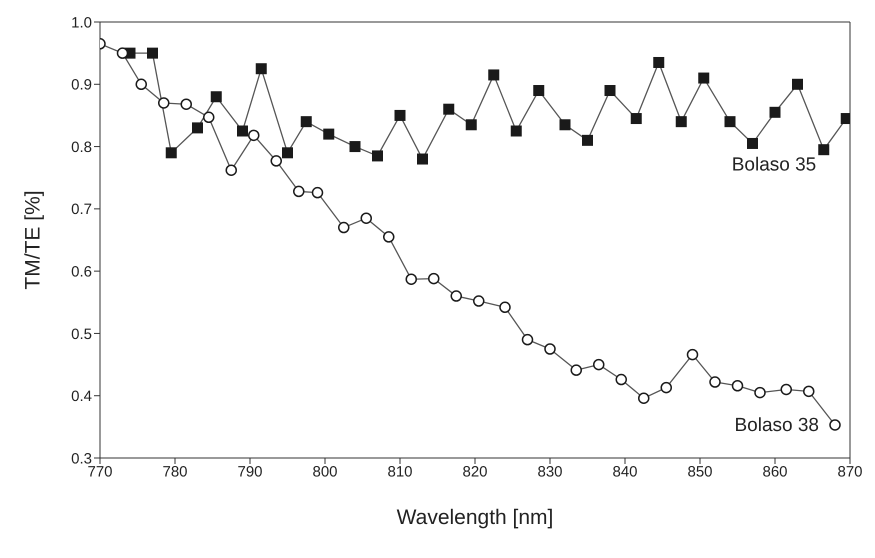 This screenshot has height=558, width=875. Describe the element at coordinates (475, 517) in the screenshot. I see `x-axis-title: Wavelength [nm]` at that location.